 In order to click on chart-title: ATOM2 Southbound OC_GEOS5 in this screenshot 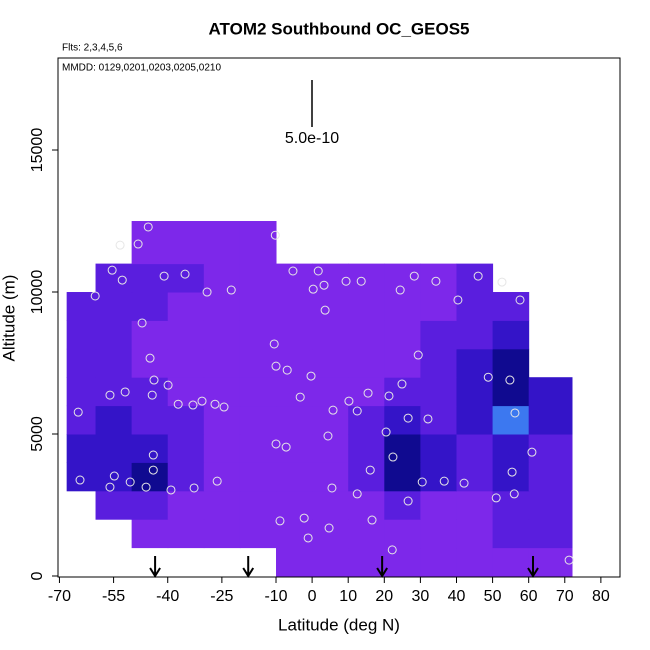, I will do `click(339, 28)`.